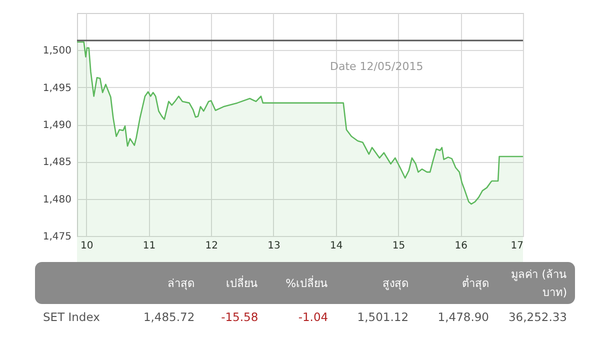 The height and width of the screenshot is (344, 609). I want to click on y-tick-label: 1,485, so click(57, 162).